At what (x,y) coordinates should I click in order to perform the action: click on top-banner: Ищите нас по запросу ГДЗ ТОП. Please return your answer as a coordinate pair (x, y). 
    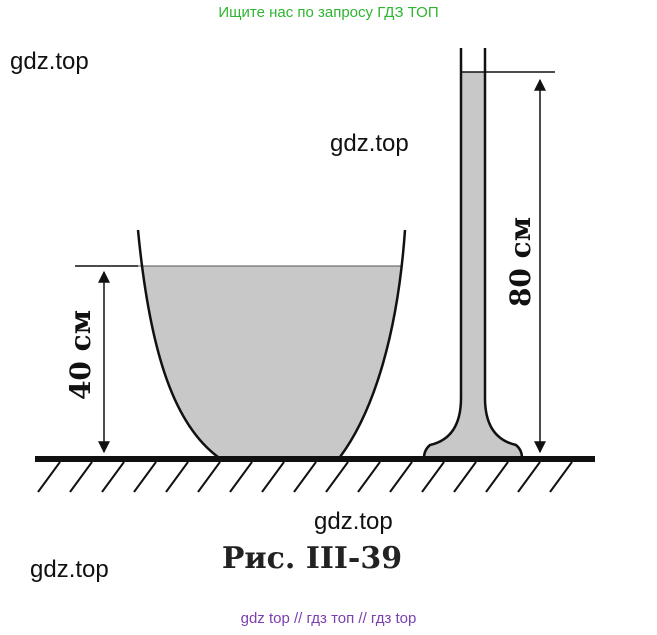
    Looking at the image, I should click on (328, 12).